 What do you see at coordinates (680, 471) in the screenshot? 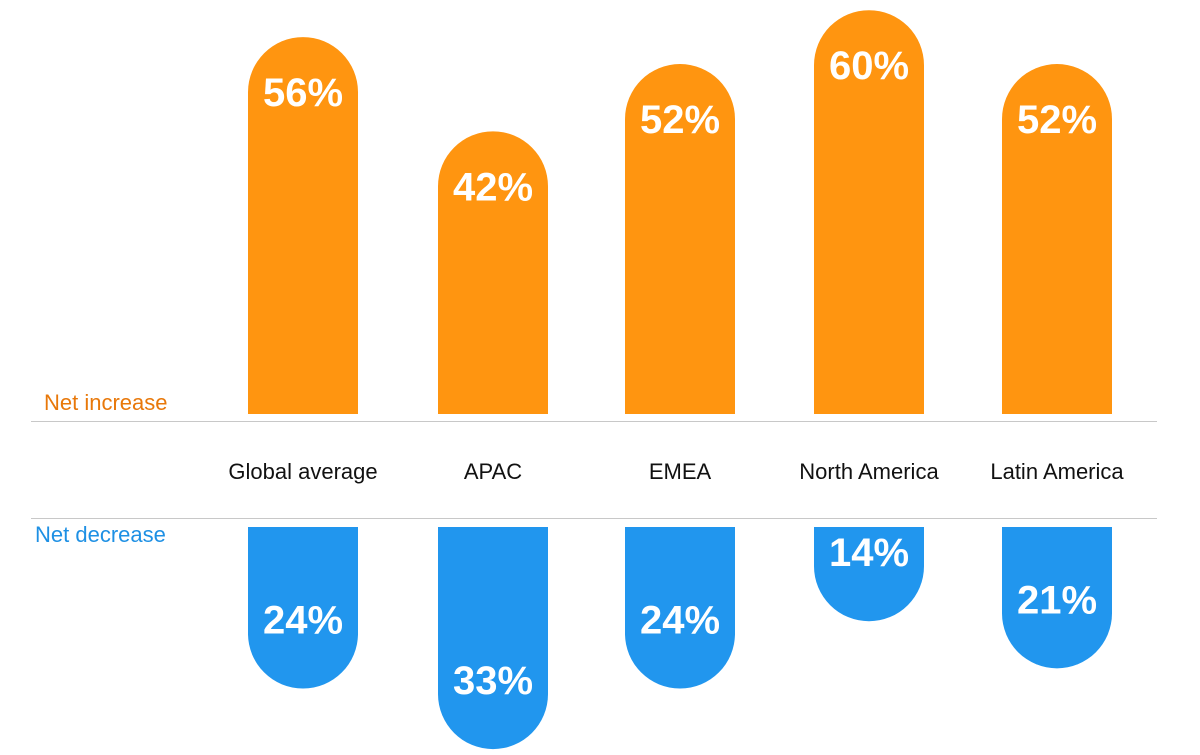
I see `category-label-2: EMEA` at bounding box center [680, 471].